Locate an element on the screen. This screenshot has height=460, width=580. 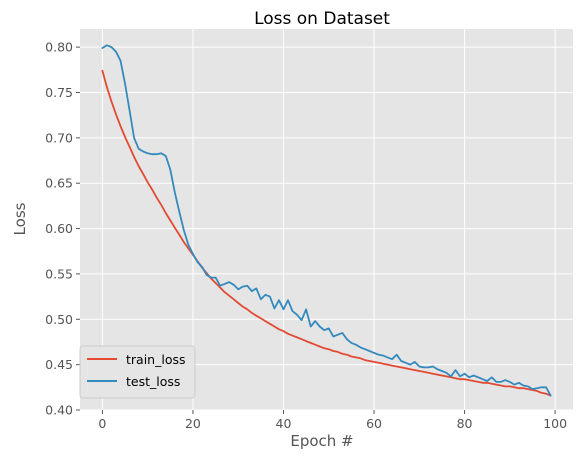
y-tick-label: 0.55 is located at coordinates (59, 273).